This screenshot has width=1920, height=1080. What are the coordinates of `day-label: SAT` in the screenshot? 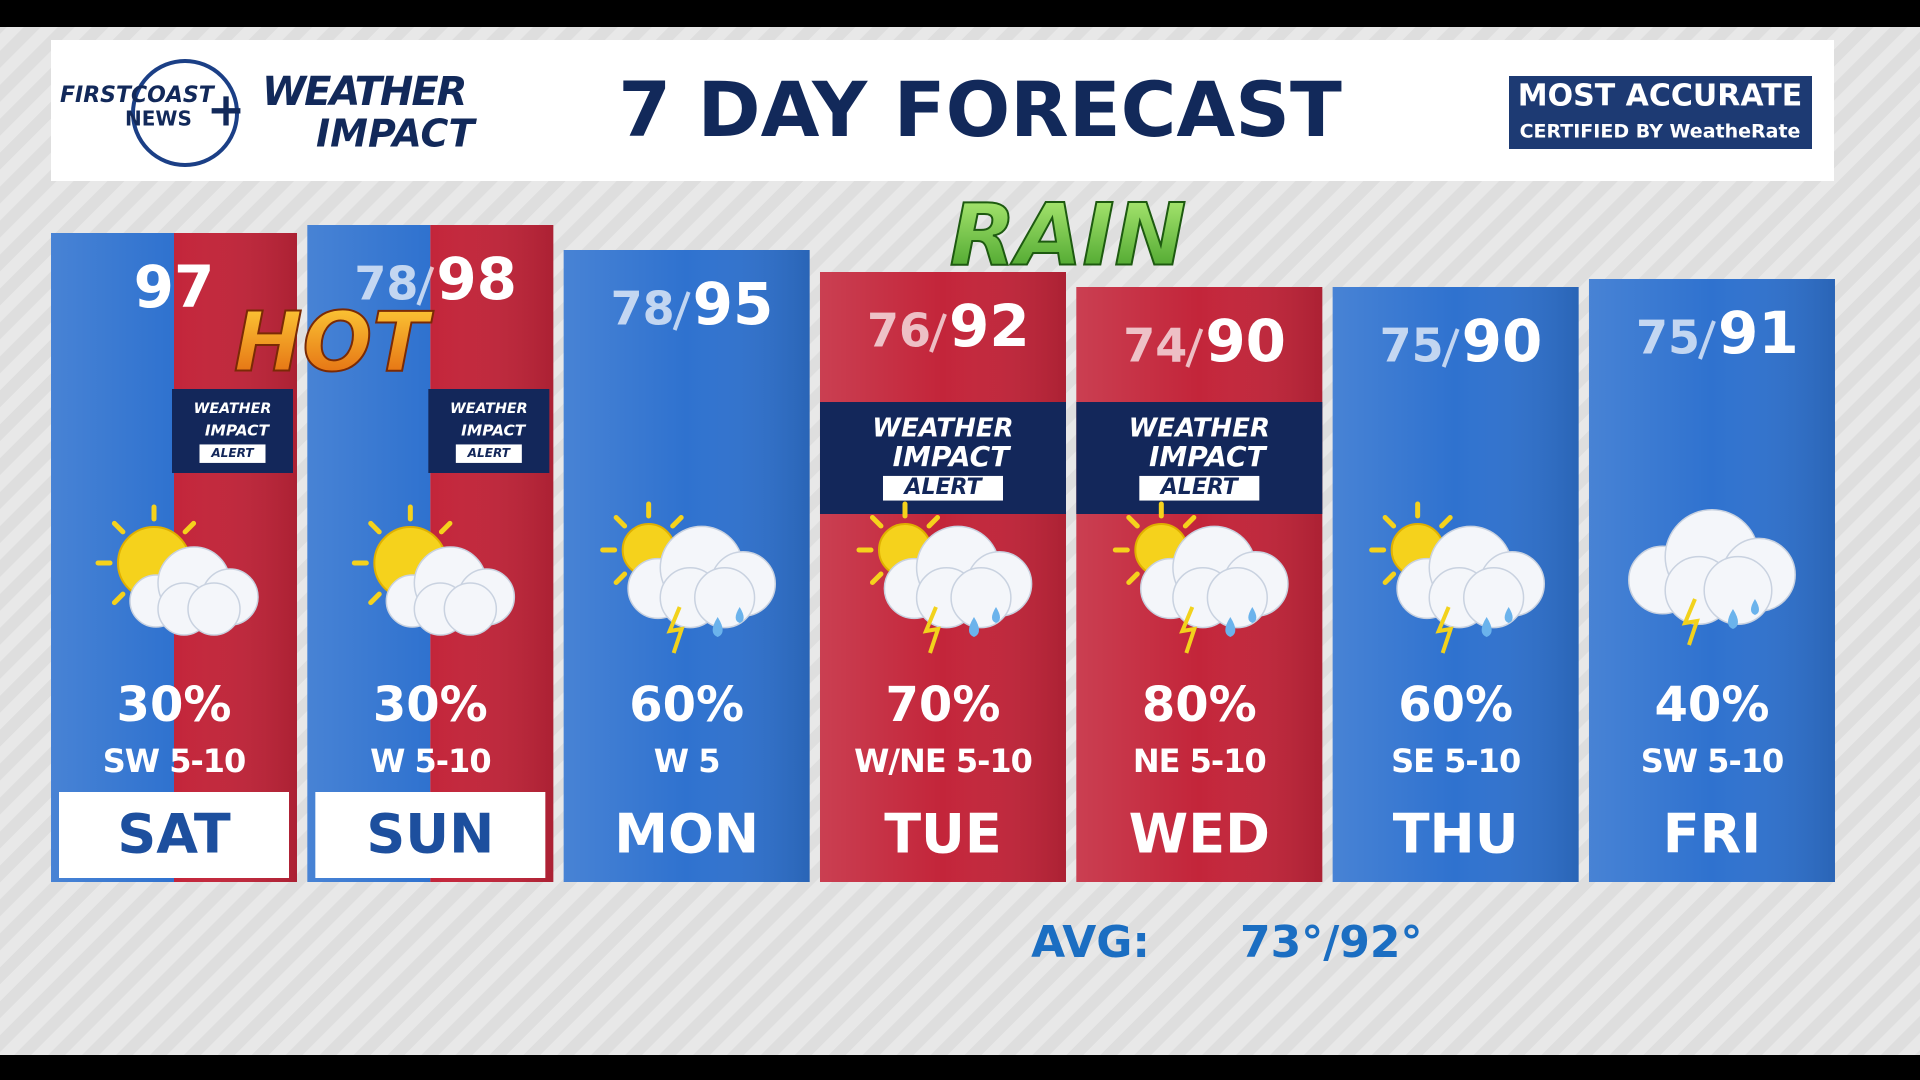 It's located at (173, 834).